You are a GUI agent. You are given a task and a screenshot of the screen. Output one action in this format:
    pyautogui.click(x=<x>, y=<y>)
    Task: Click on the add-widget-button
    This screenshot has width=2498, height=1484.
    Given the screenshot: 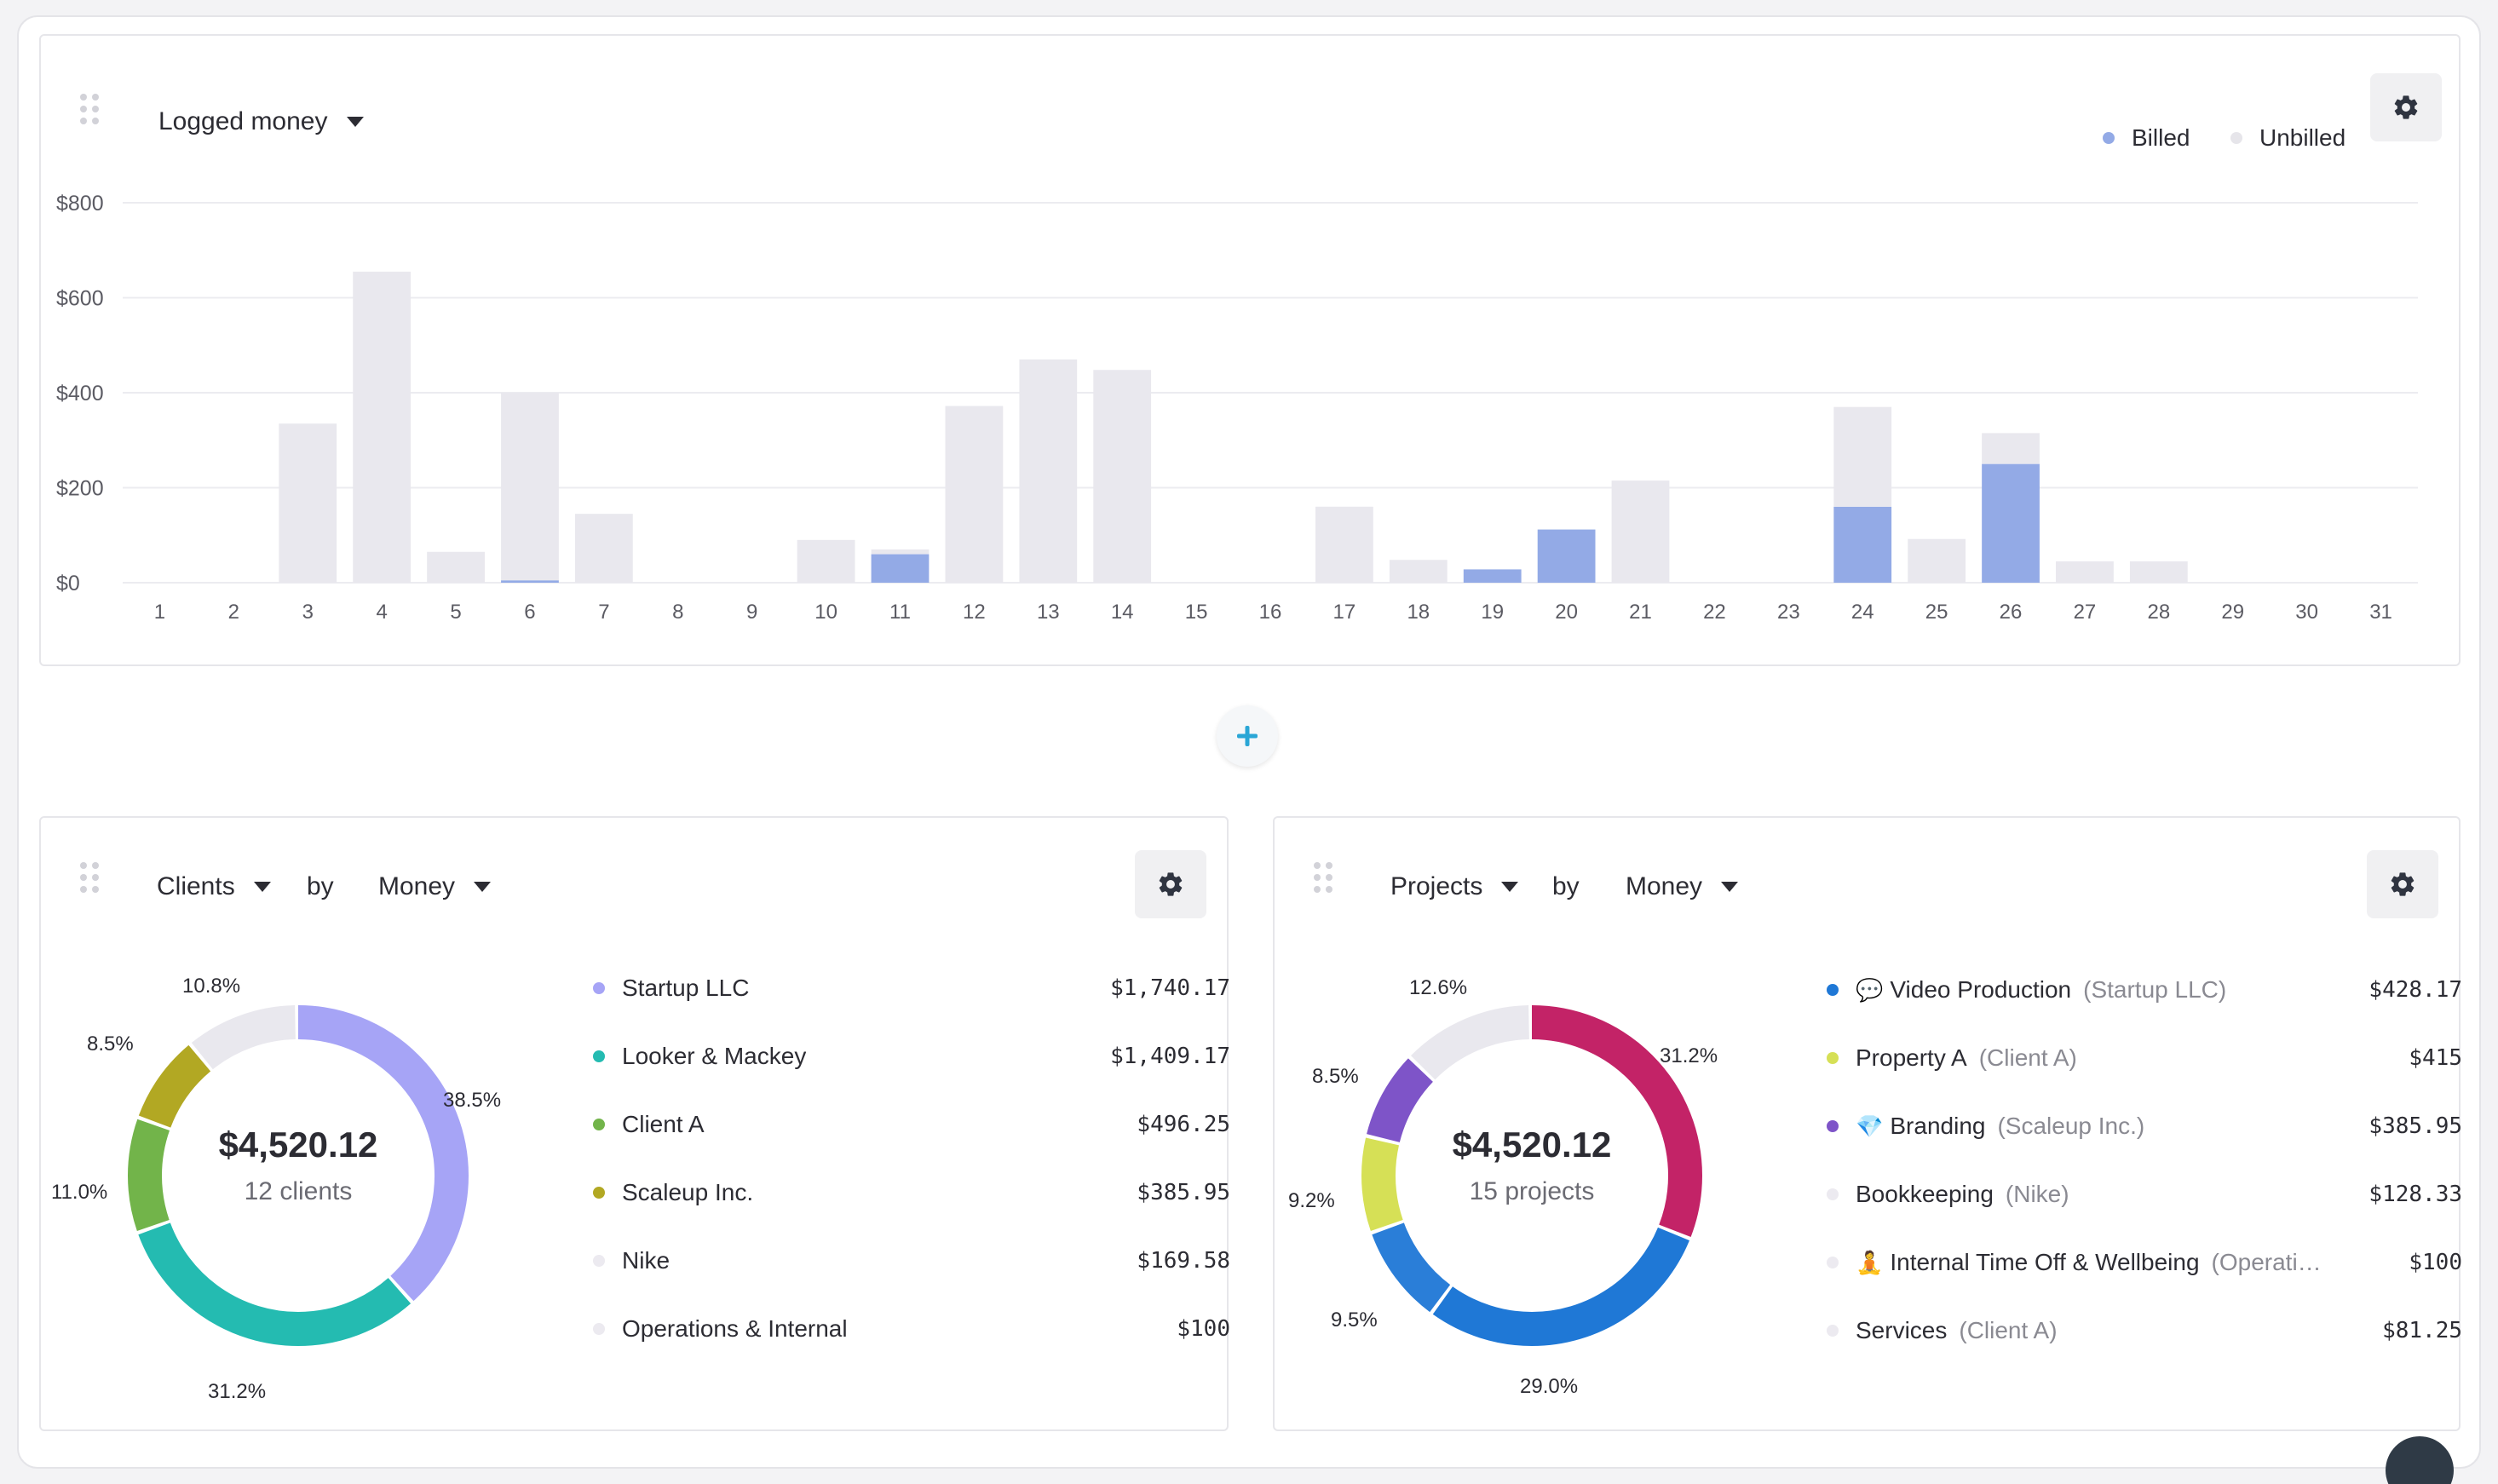 What is the action you would take?
    pyautogui.click(x=1247, y=736)
    